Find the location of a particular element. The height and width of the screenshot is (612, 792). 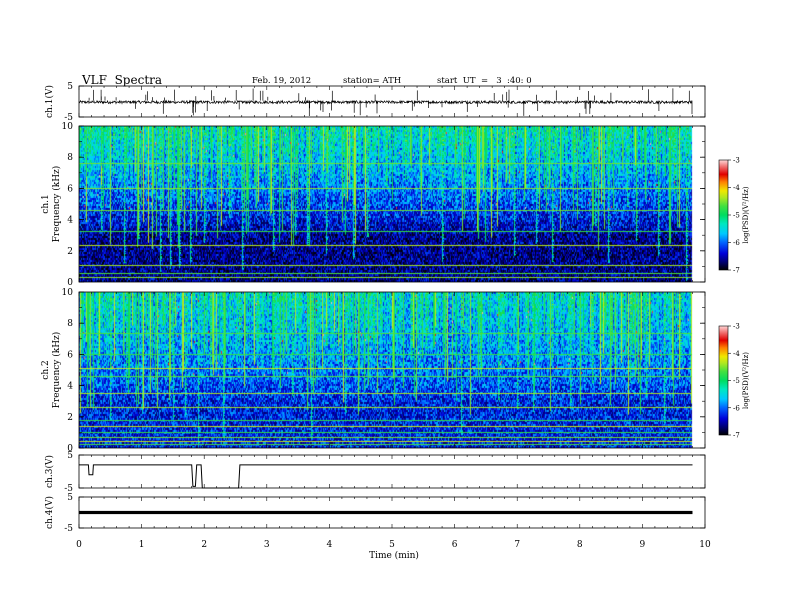

x-tick-label: 4 is located at coordinates (330, 545).